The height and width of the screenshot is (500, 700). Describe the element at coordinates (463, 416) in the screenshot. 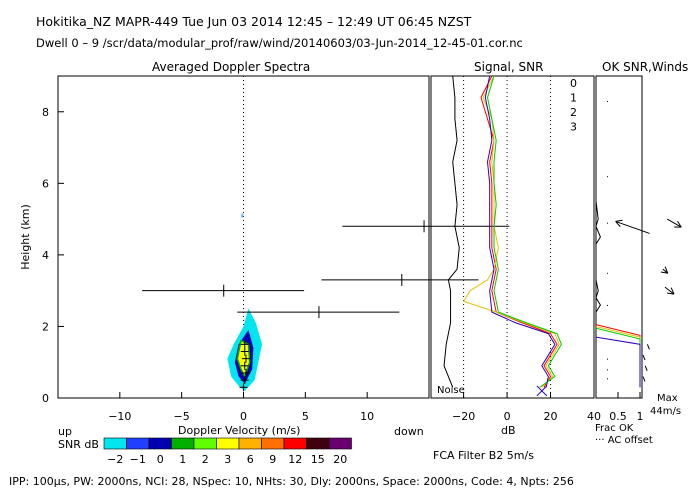

I see `snr-x-tick-label: −20` at that location.